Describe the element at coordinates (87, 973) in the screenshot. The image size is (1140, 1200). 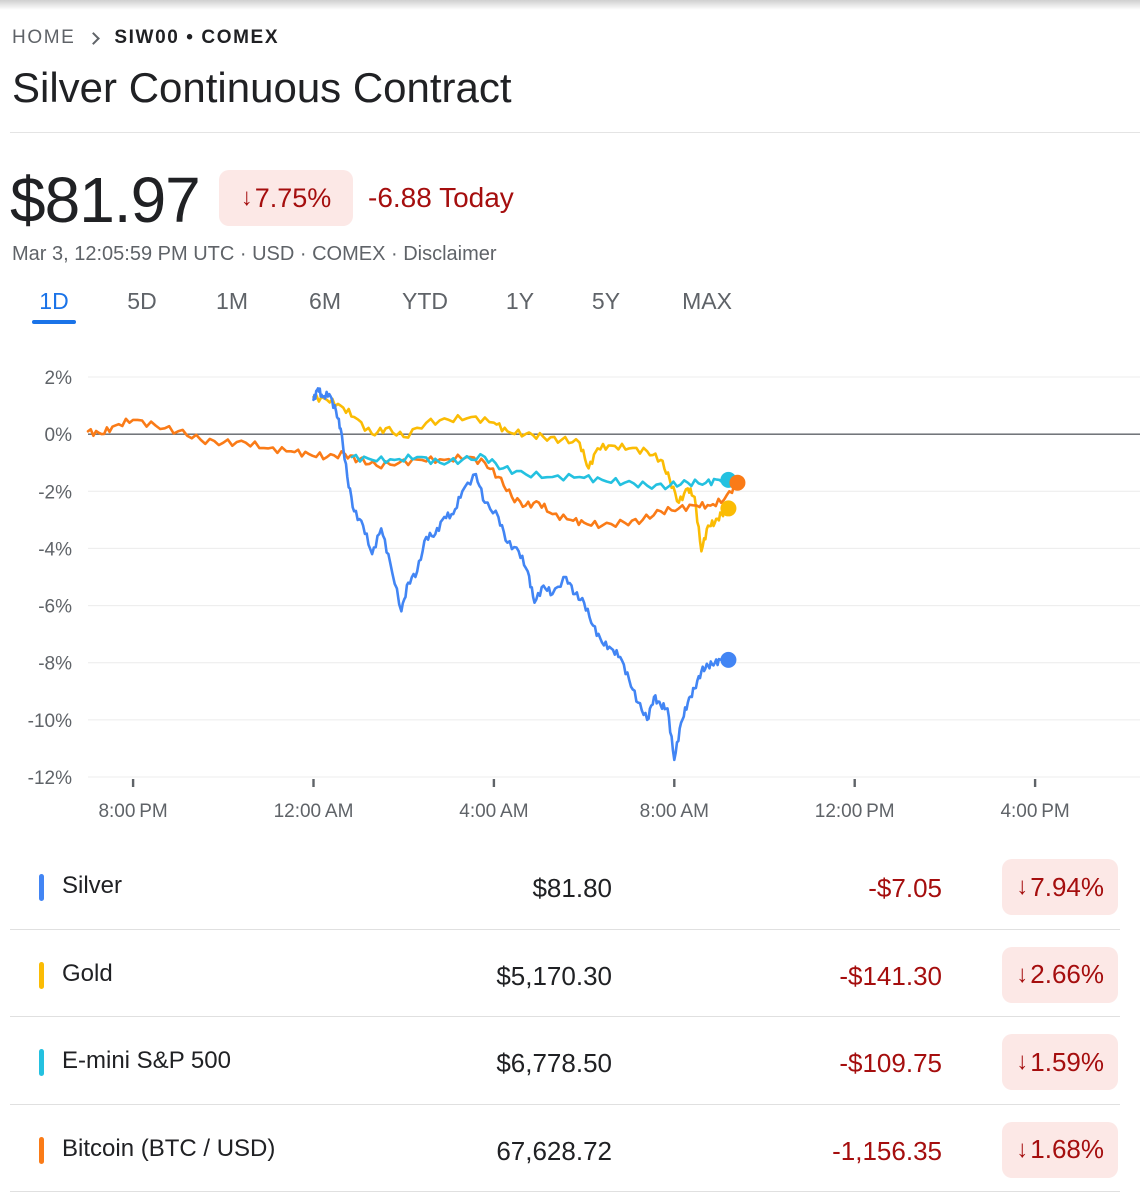
I see `row-name: Gold` at that location.